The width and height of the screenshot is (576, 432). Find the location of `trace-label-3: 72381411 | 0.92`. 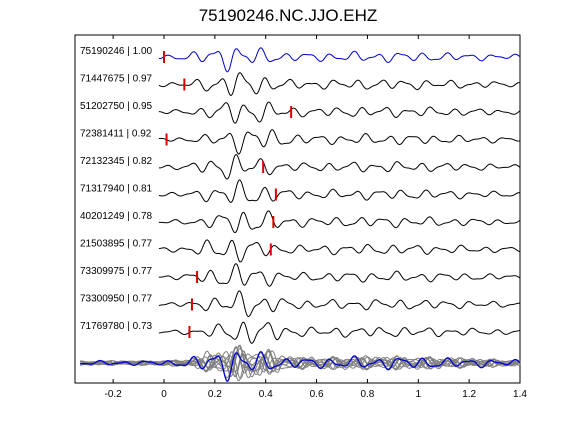

trace-label-3: 72381411 | 0.92 is located at coordinates (116, 134).